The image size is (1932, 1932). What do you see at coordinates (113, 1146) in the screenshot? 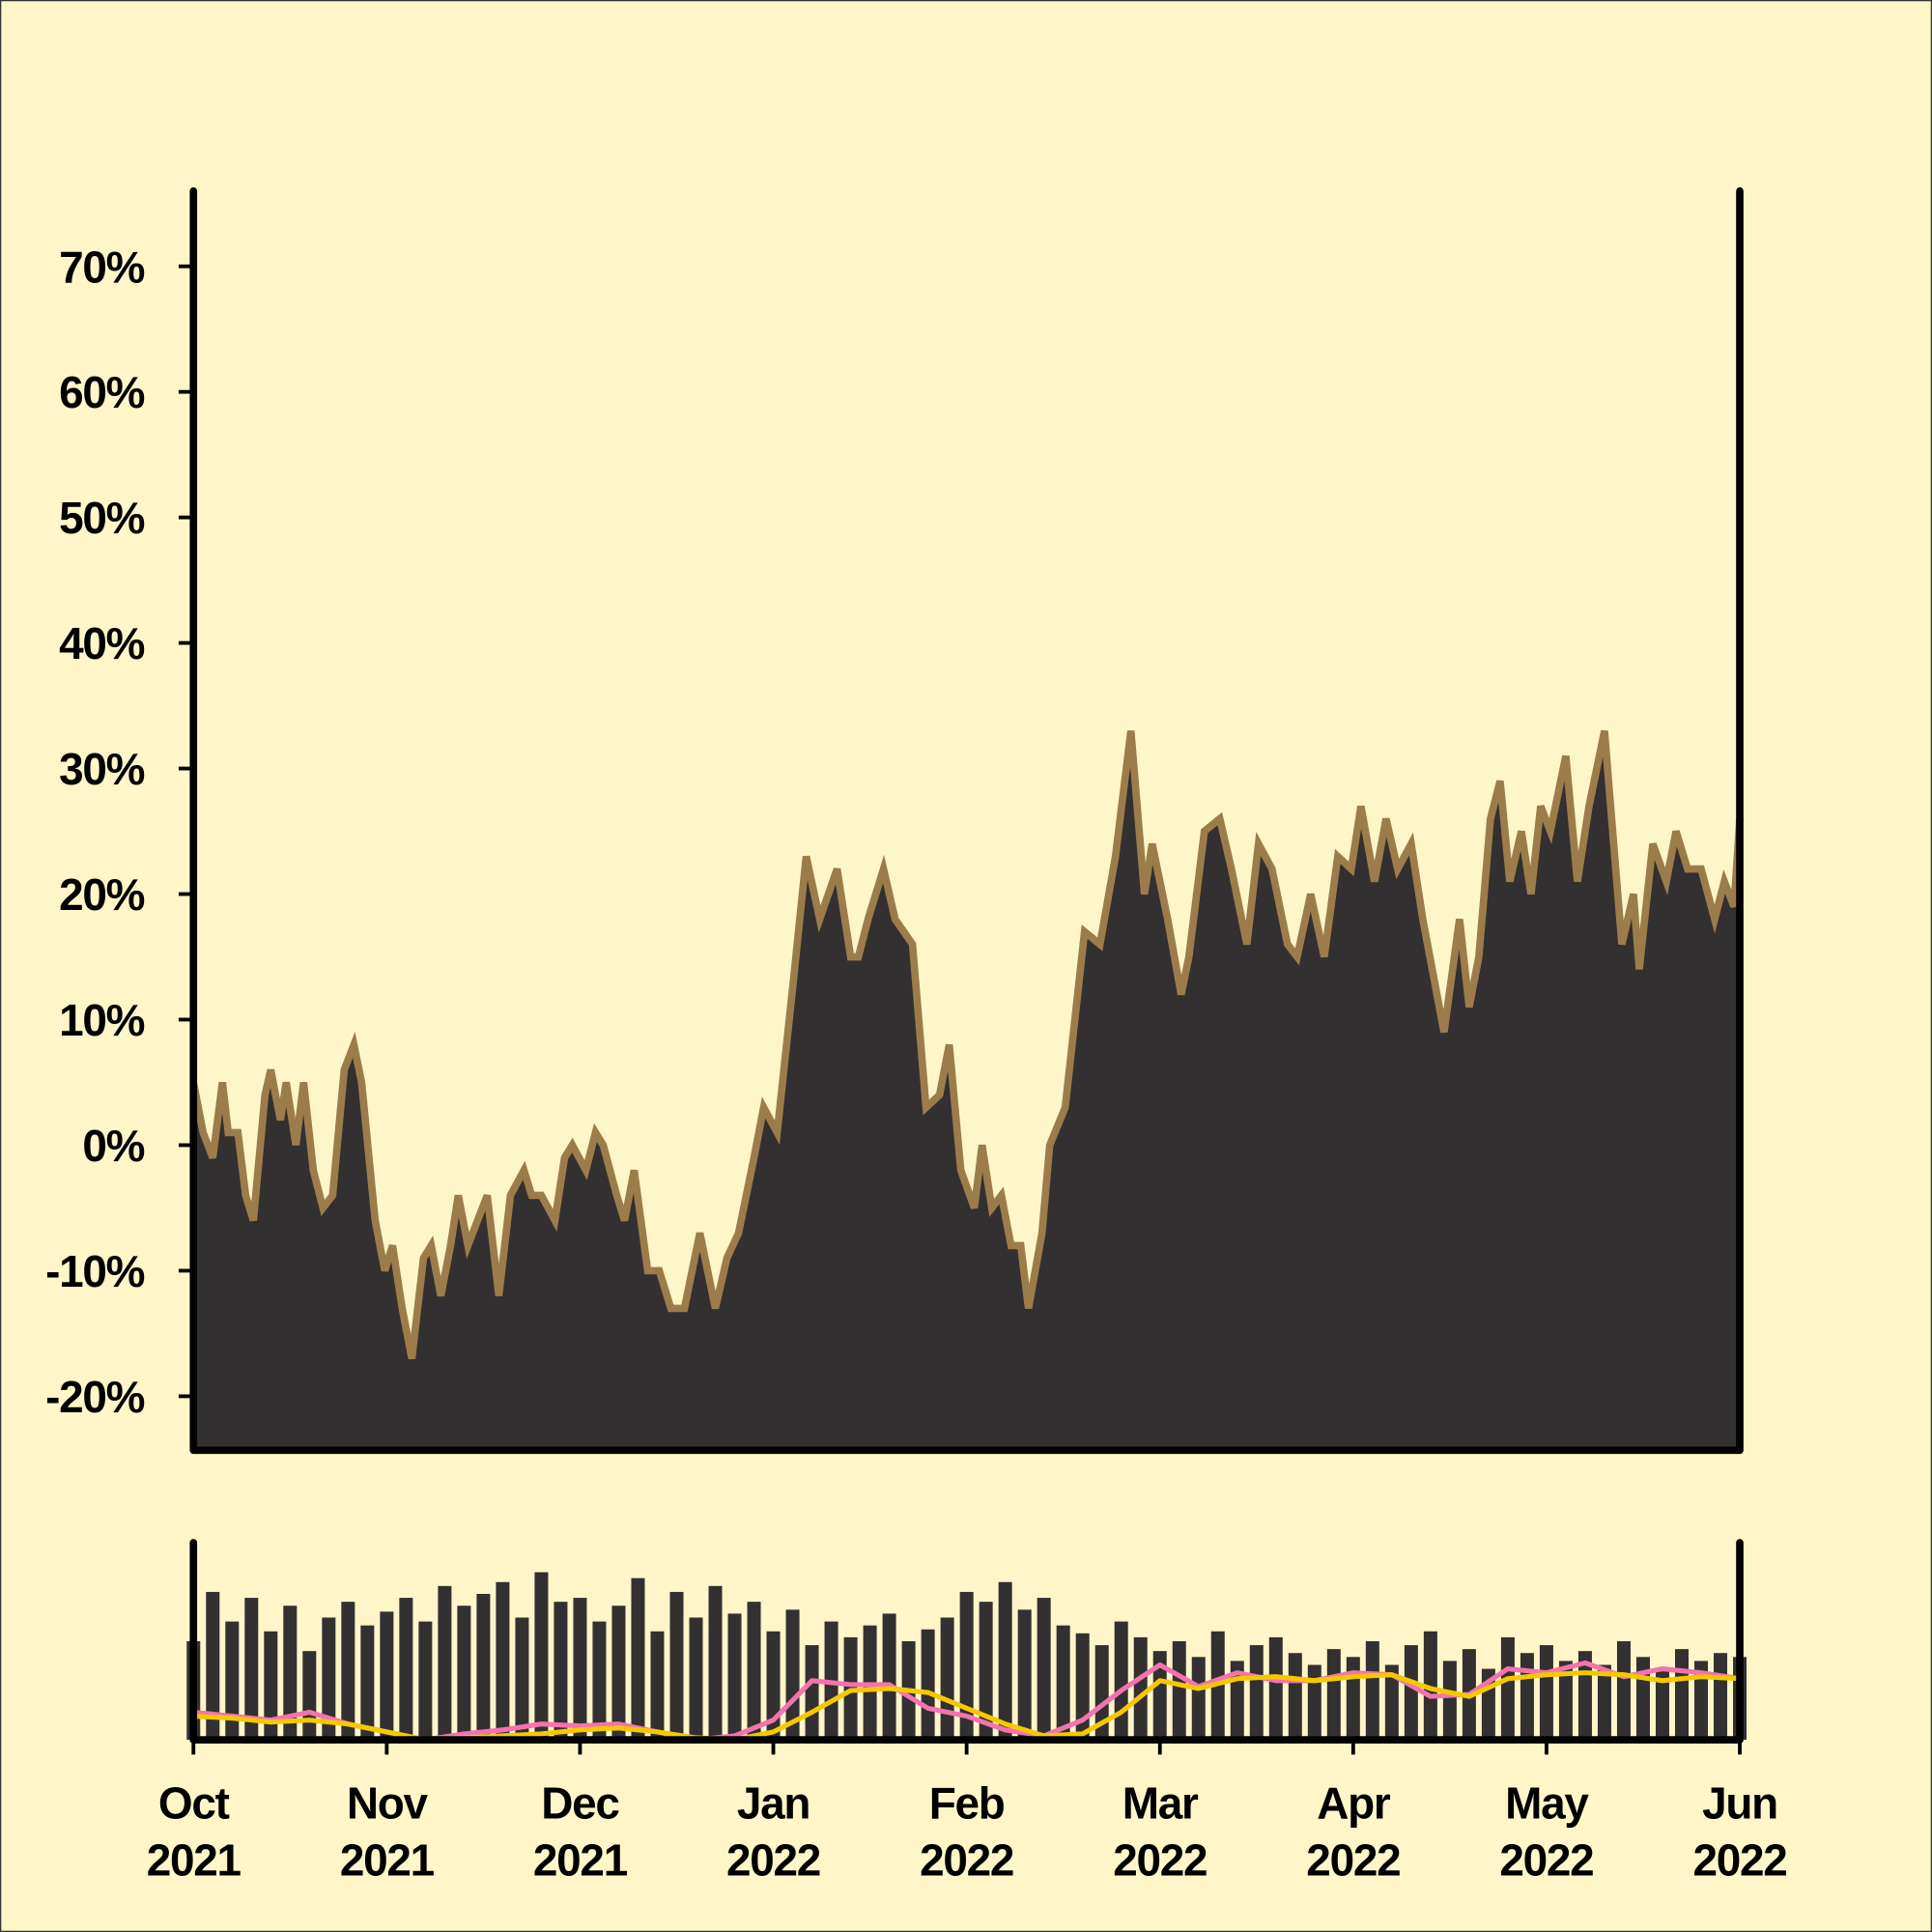
I see `y-tick-label: 0%` at bounding box center [113, 1146].